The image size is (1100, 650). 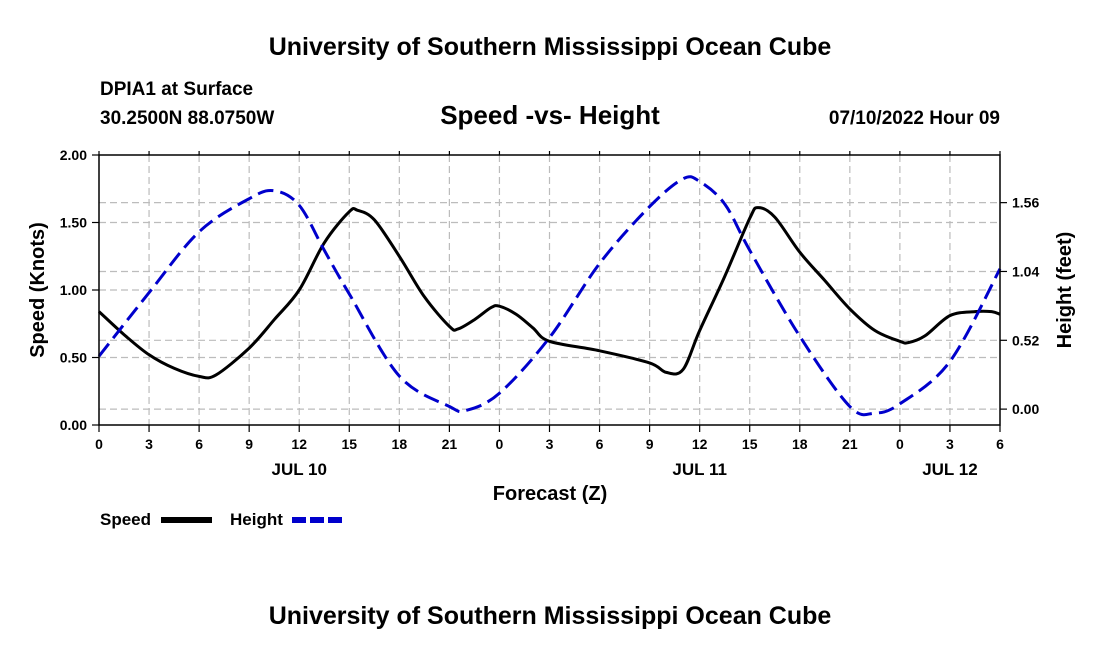 I want to click on day-label: JUL 11, so click(x=699, y=469).